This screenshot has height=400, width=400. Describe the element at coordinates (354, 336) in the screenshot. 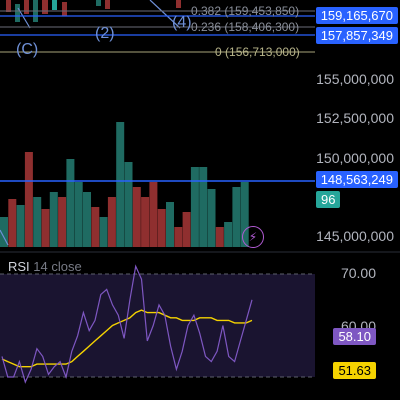

I see `rsi-value-tag: 58.10` at that location.